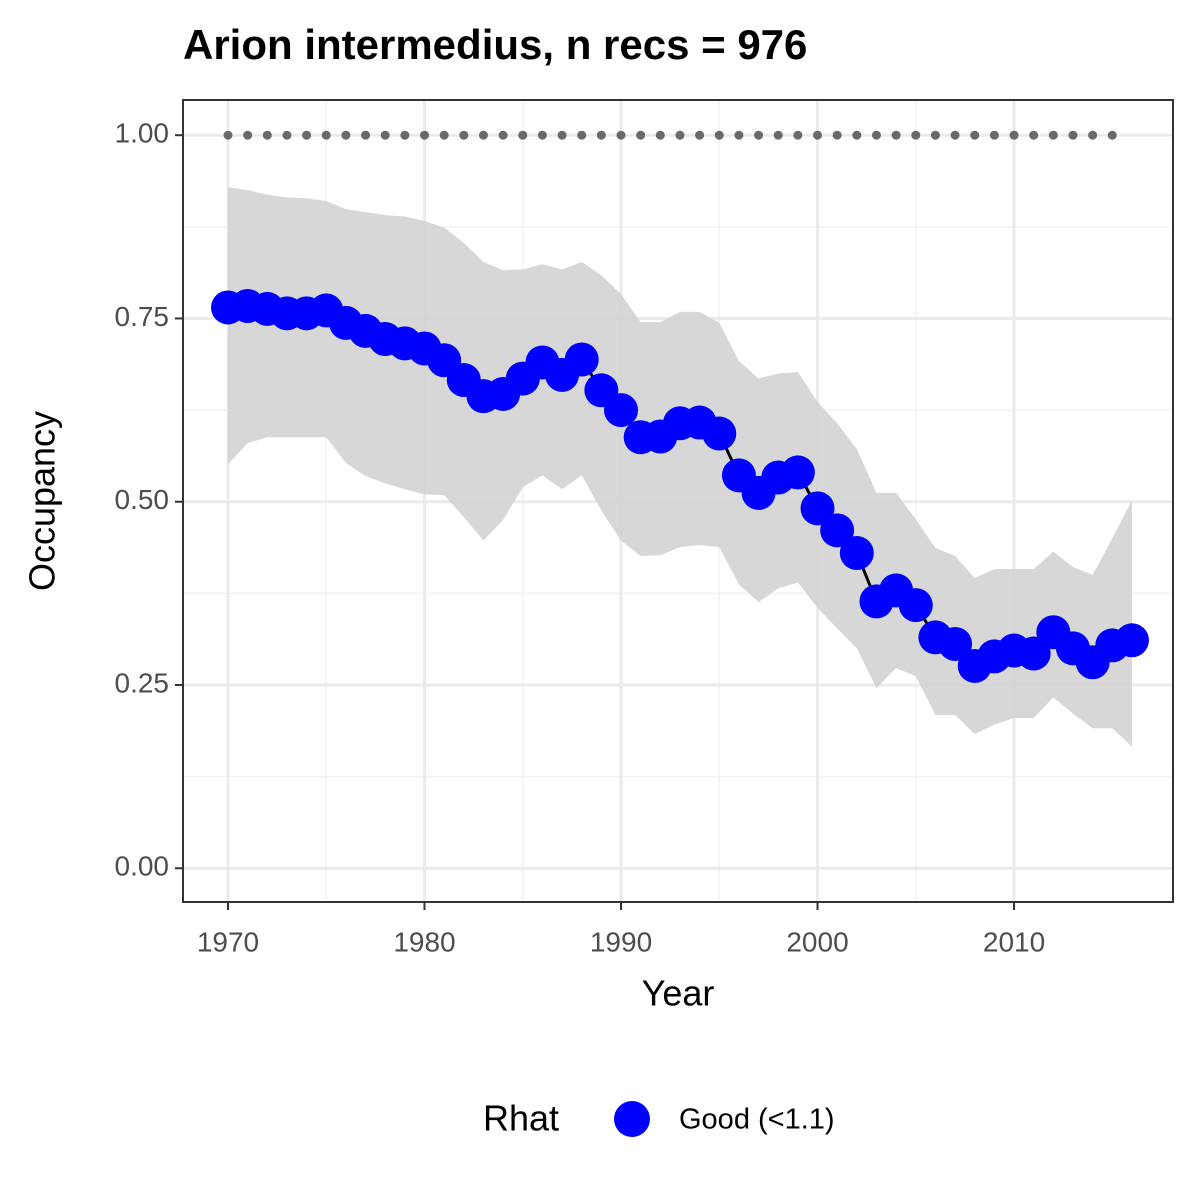 This screenshot has width=1200, height=1200. What do you see at coordinates (42, 501) in the screenshot?
I see `y-axis-label: Occupancy` at bounding box center [42, 501].